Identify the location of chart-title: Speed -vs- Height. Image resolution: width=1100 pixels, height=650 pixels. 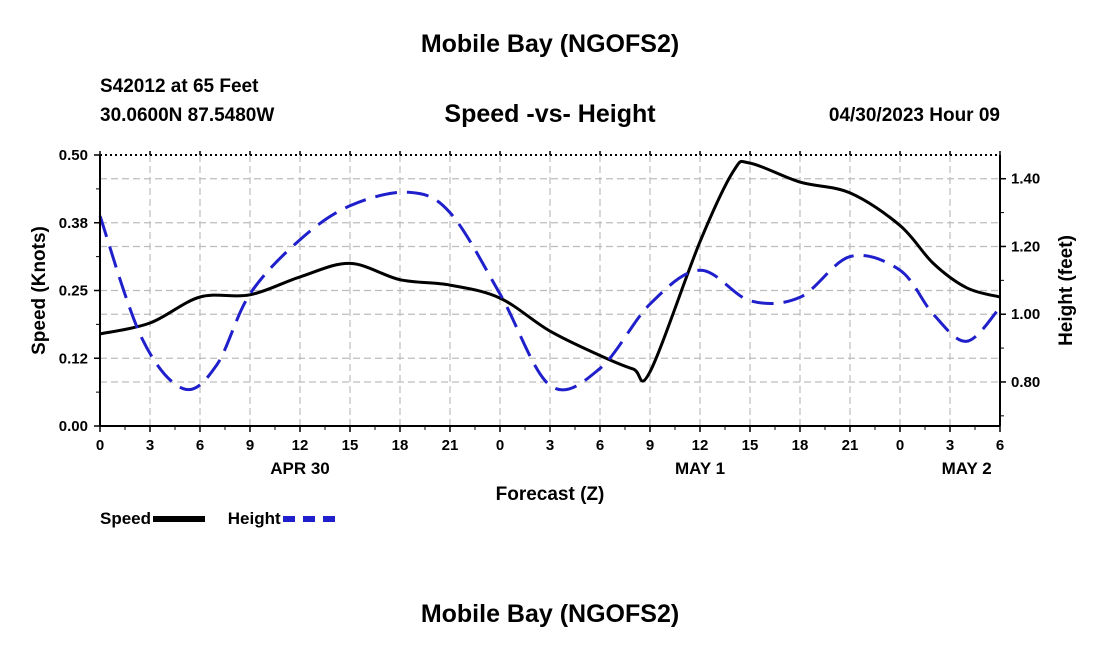
(550, 114).